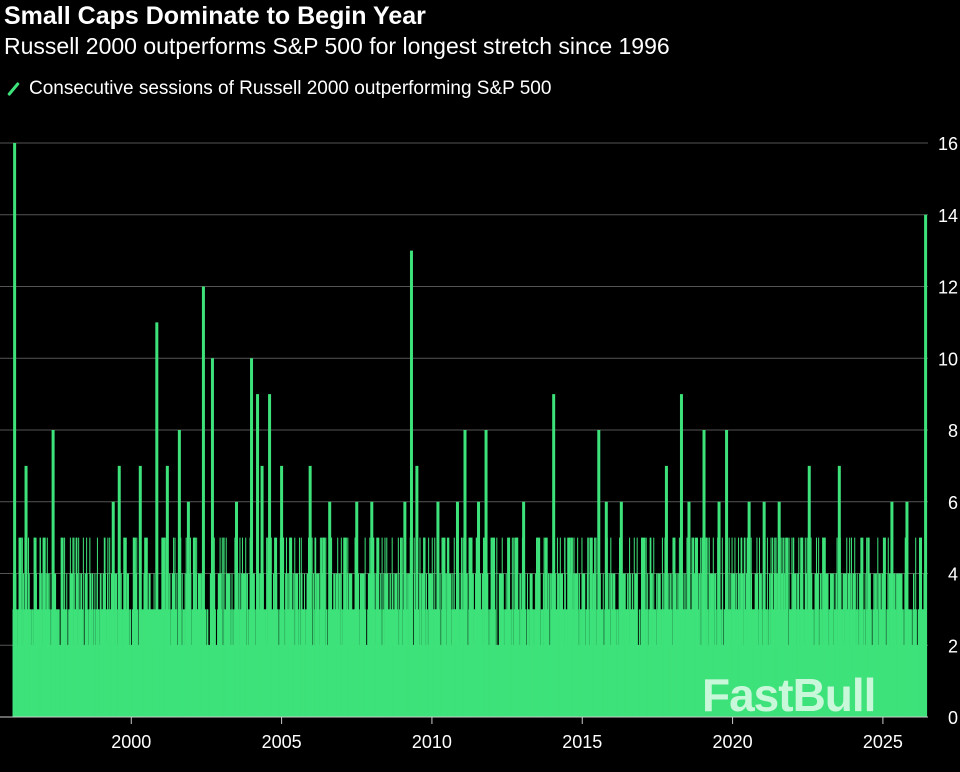  What do you see at coordinates (582, 742) in the screenshot?
I see `x-tick-label: 2015` at bounding box center [582, 742].